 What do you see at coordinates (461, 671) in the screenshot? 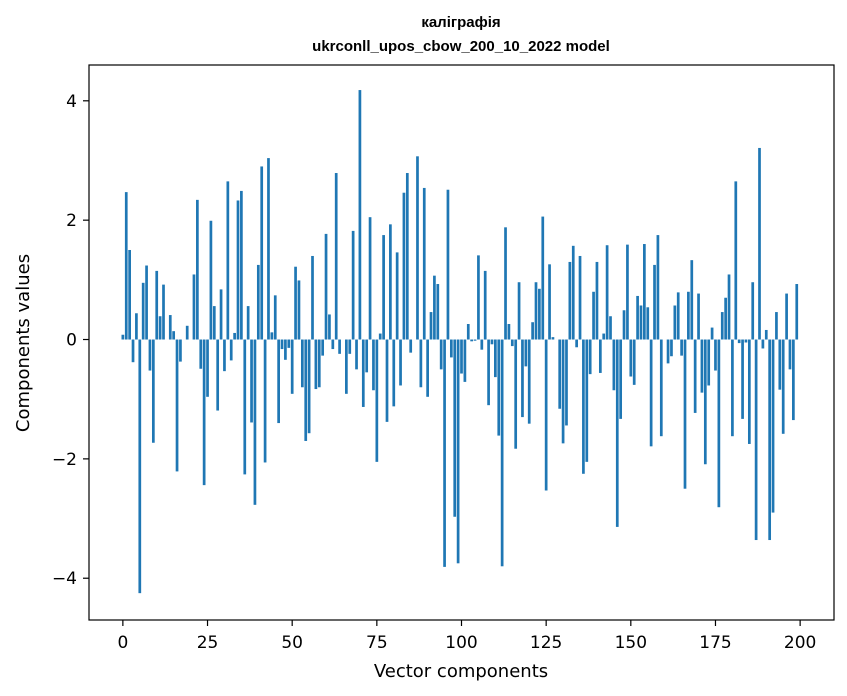
I see `x-axis-label: Vector components` at bounding box center [461, 671].